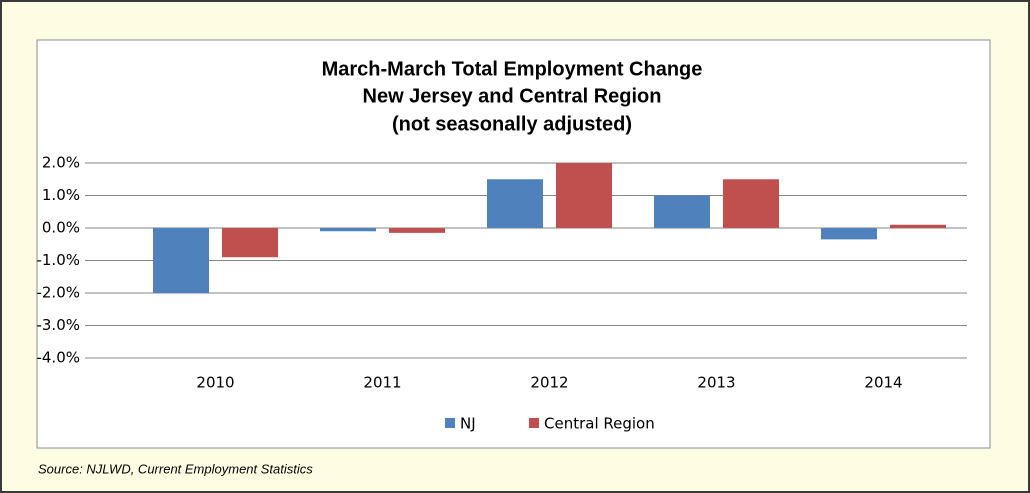  What do you see at coordinates (58, 293) in the screenshot?
I see `y-tick-label: -2.0%` at bounding box center [58, 293].